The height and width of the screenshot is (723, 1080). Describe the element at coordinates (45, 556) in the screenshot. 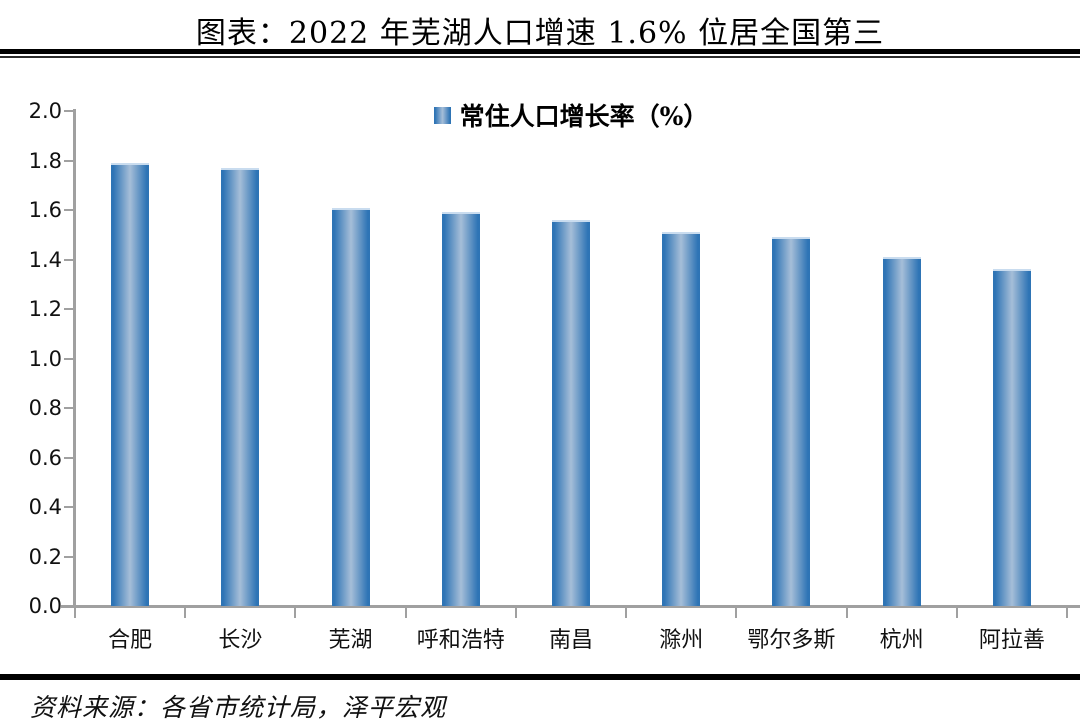

I see `y-axis-tick-label: 0.2` at that location.